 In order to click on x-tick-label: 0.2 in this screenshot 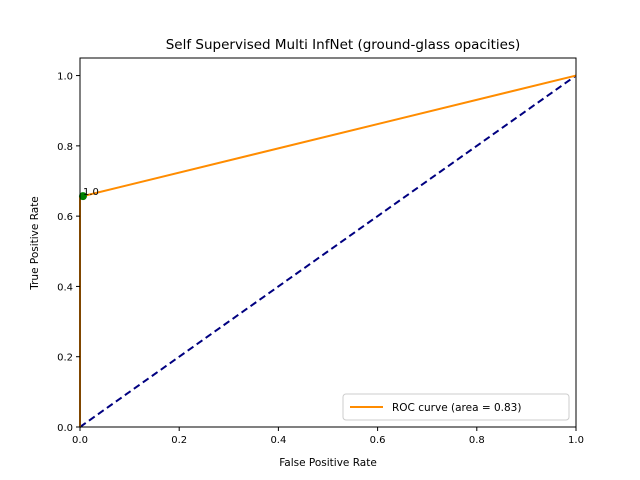, I will do `click(179, 440)`.